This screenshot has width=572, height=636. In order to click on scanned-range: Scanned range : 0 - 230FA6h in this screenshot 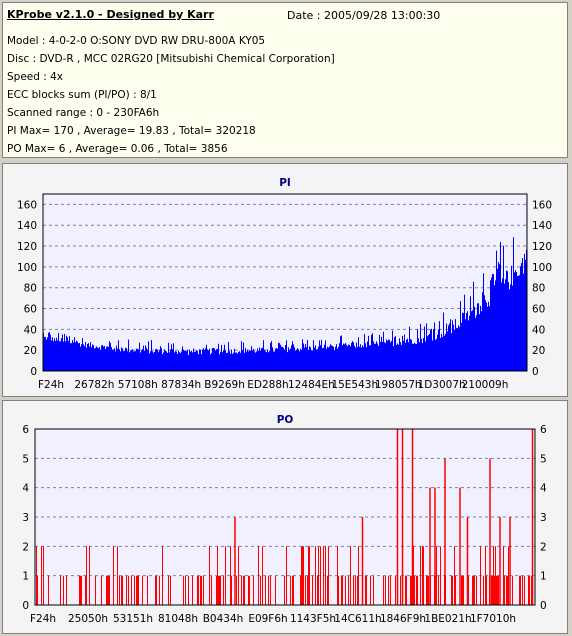, I will do `click(83, 113)`.